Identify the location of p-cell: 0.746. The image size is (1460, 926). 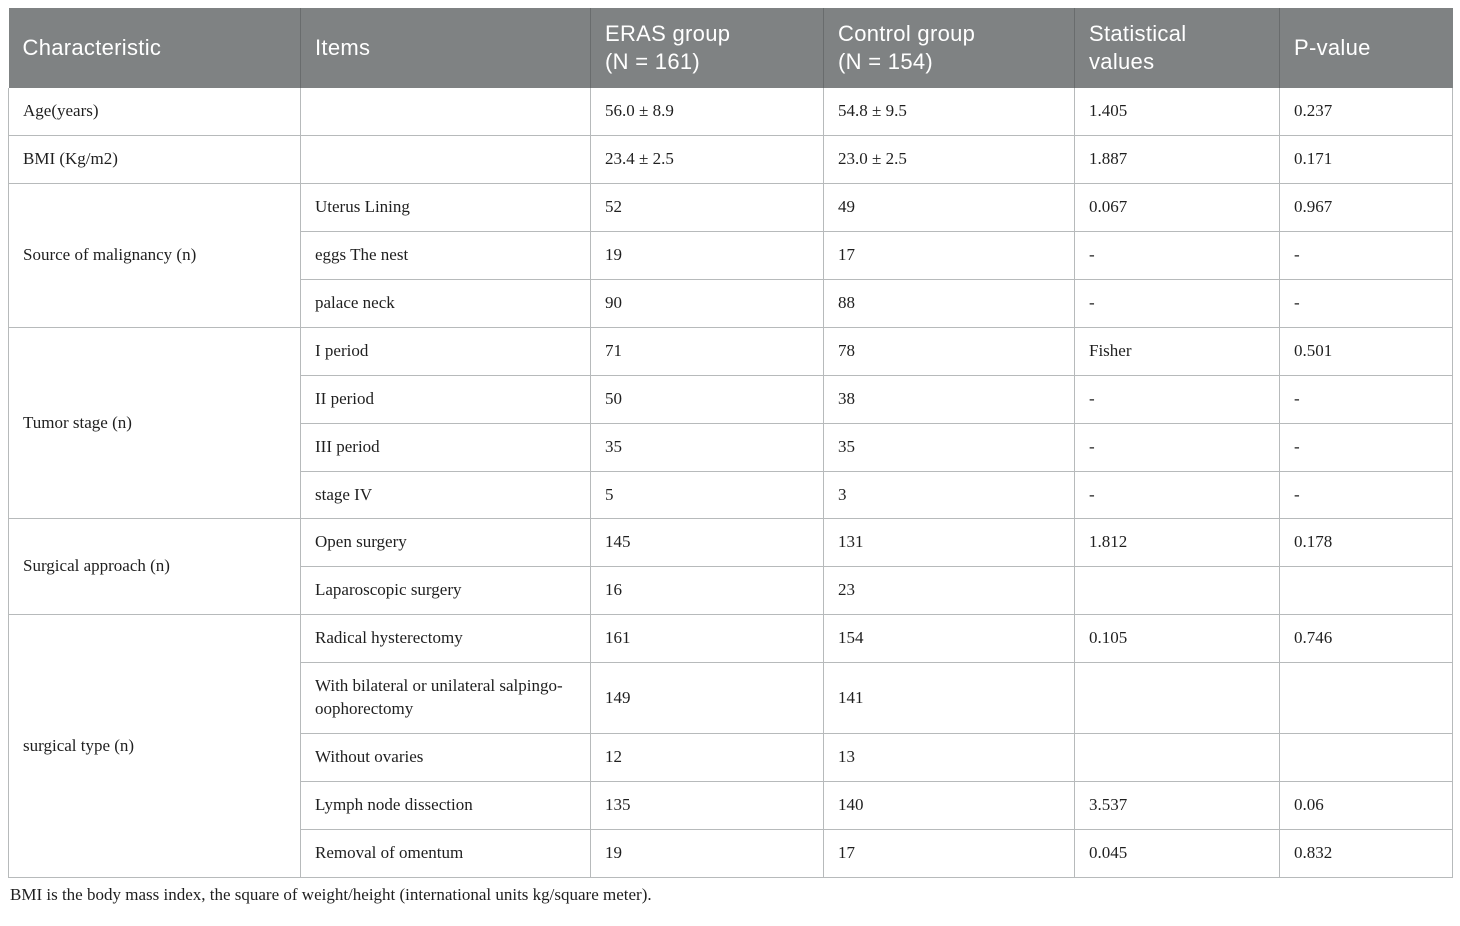
(1366, 639).